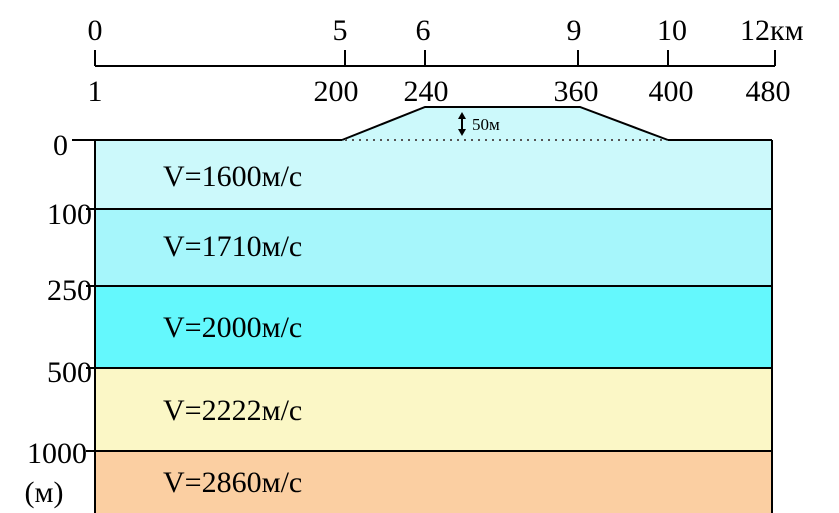 This screenshot has height=513, width=839. What do you see at coordinates (69, 290) in the screenshot?
I see `depth-label-250: 250` at bounding box center [69, 290].